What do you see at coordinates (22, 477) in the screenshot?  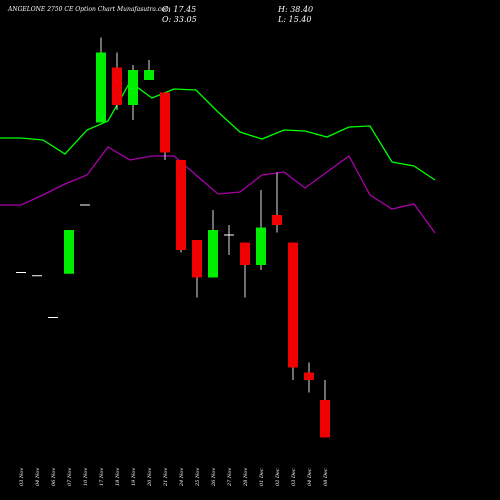 I see `x-axis-label: 03 Nov` at bounding box center [22, 477].